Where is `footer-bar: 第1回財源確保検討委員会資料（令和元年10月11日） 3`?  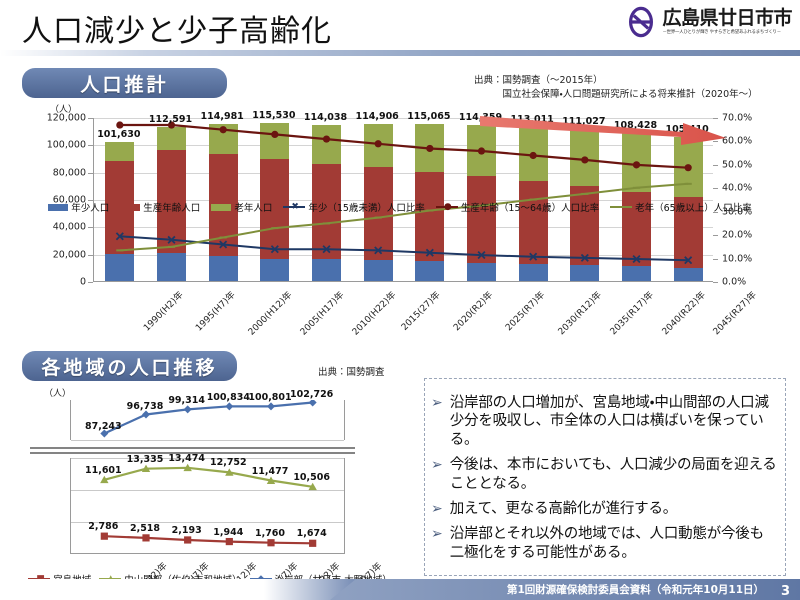
footer-bar: 第1回財源確保検討委員会資料（令和元年10月11日） 3 is located at coordinates (400, 589).